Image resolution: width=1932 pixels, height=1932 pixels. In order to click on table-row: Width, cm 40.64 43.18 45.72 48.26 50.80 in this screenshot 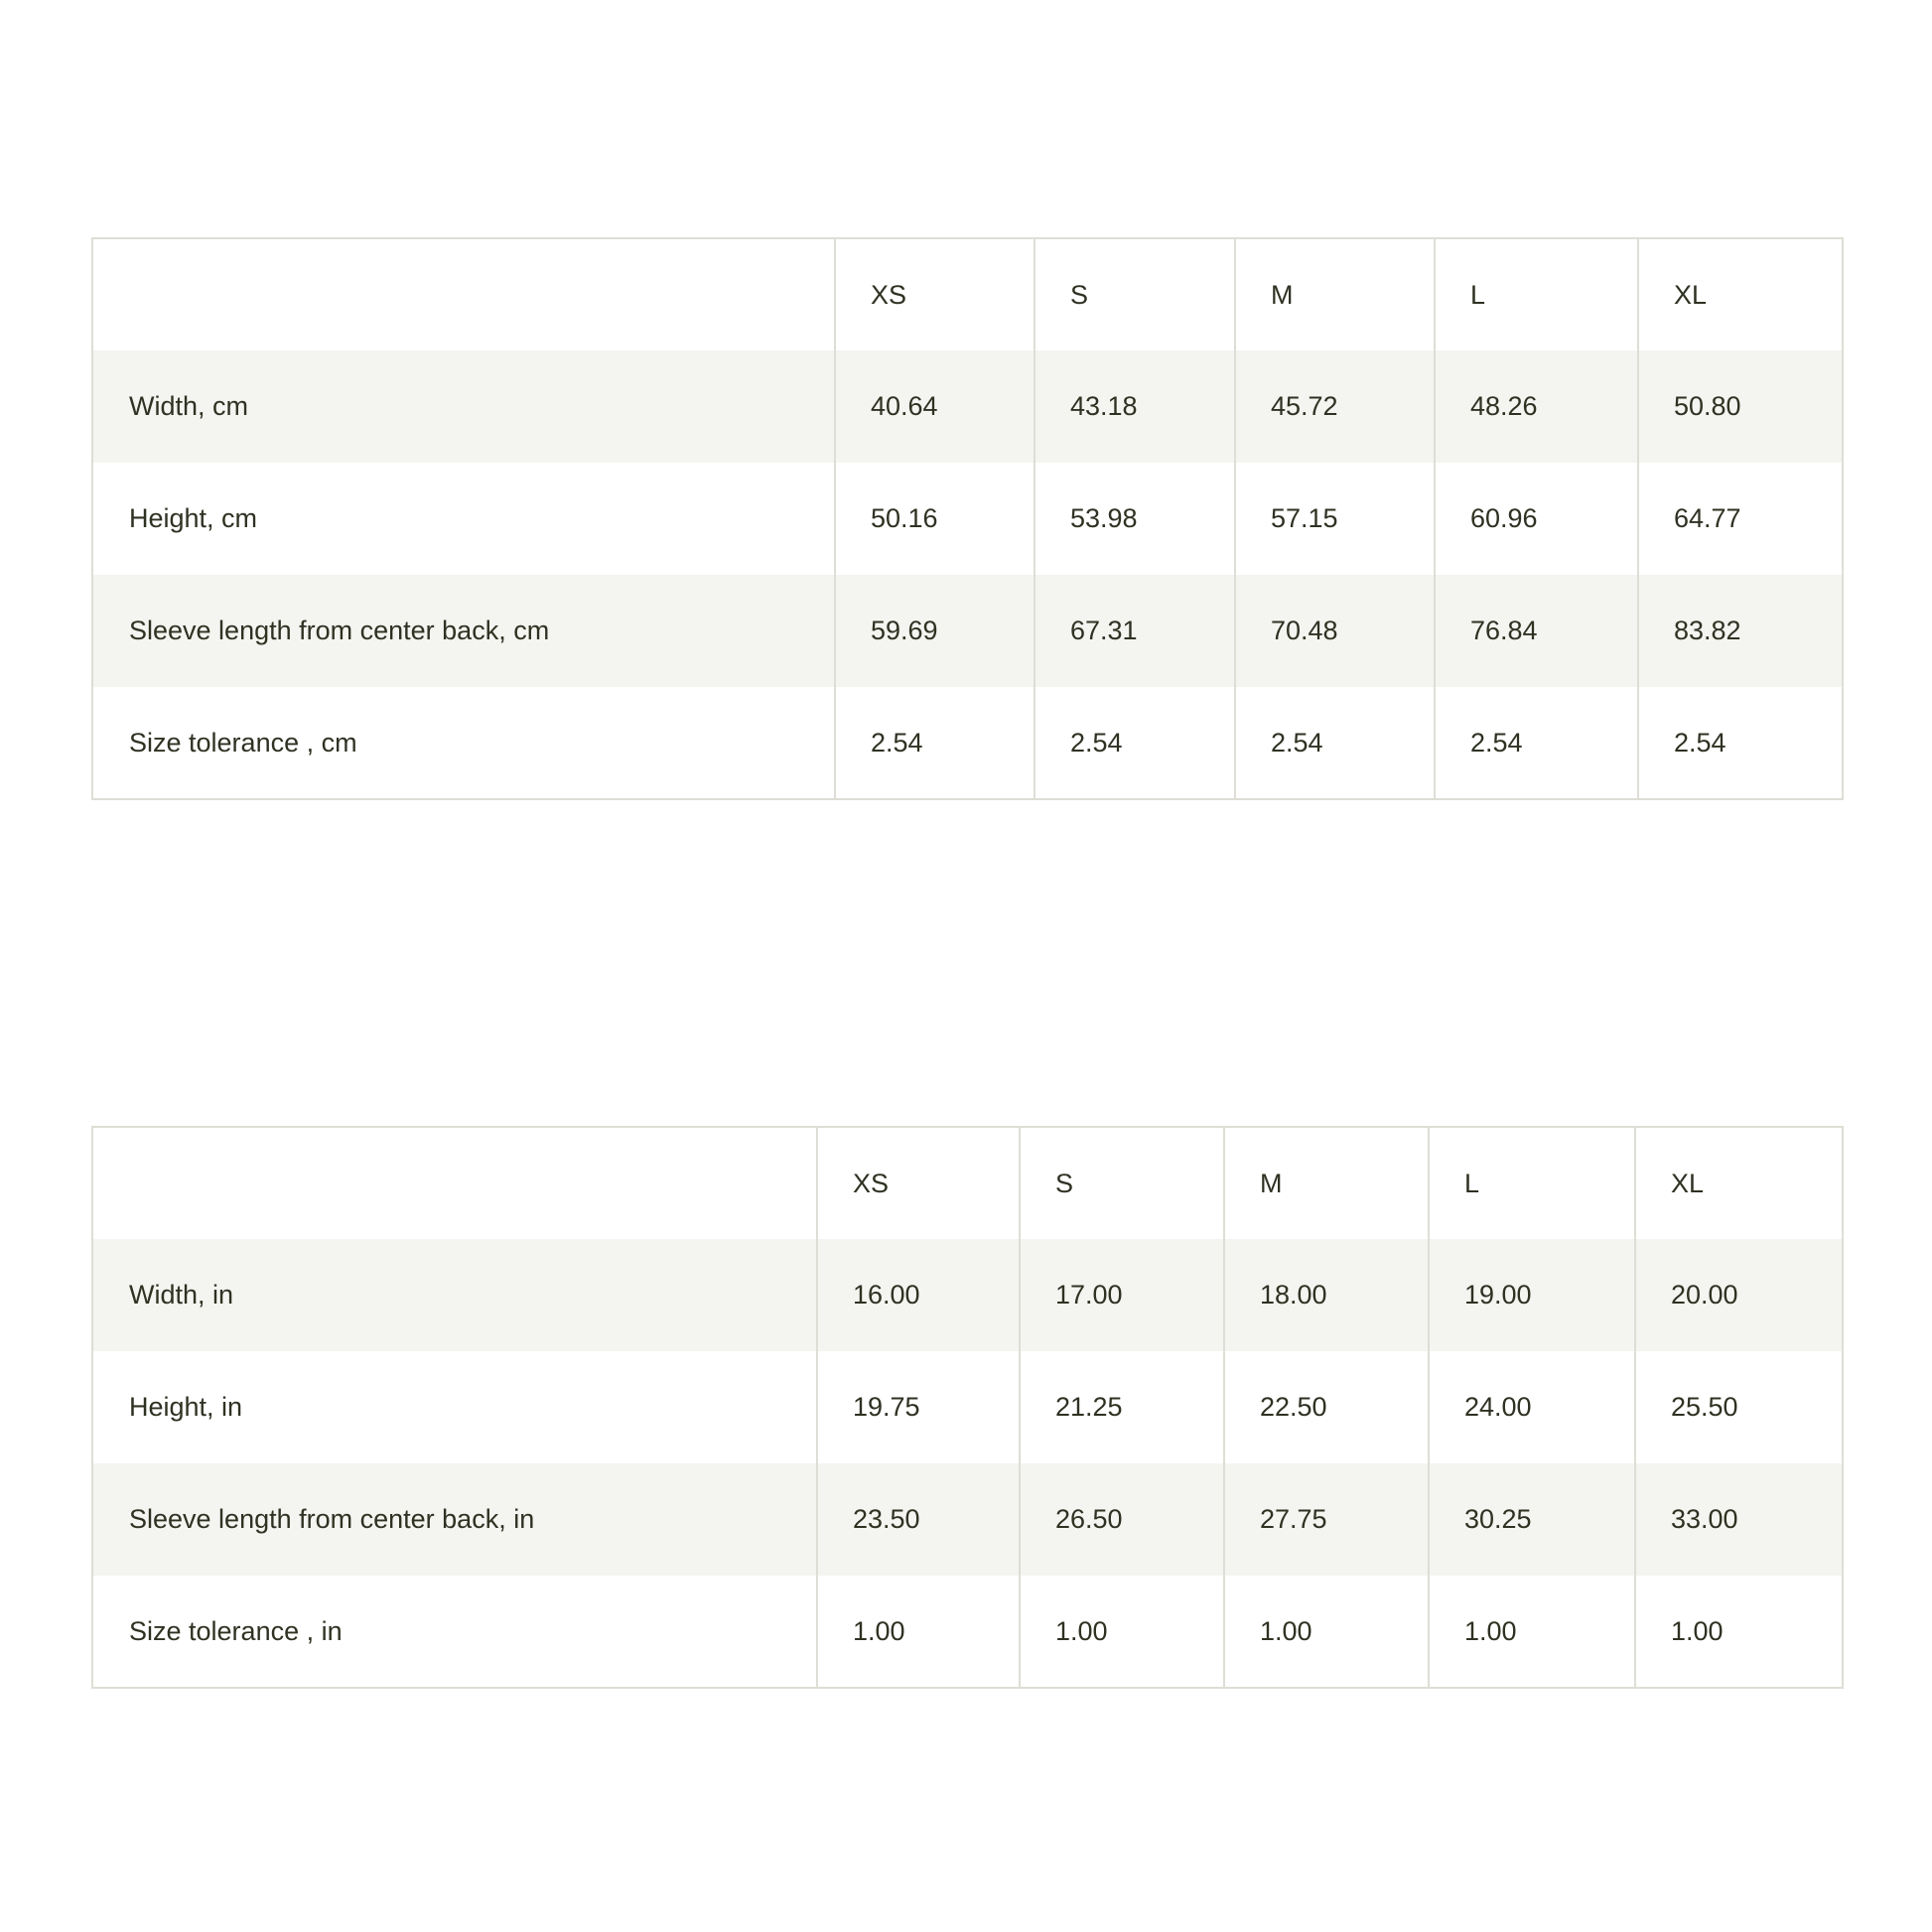, I will do `click(967, 407)`.